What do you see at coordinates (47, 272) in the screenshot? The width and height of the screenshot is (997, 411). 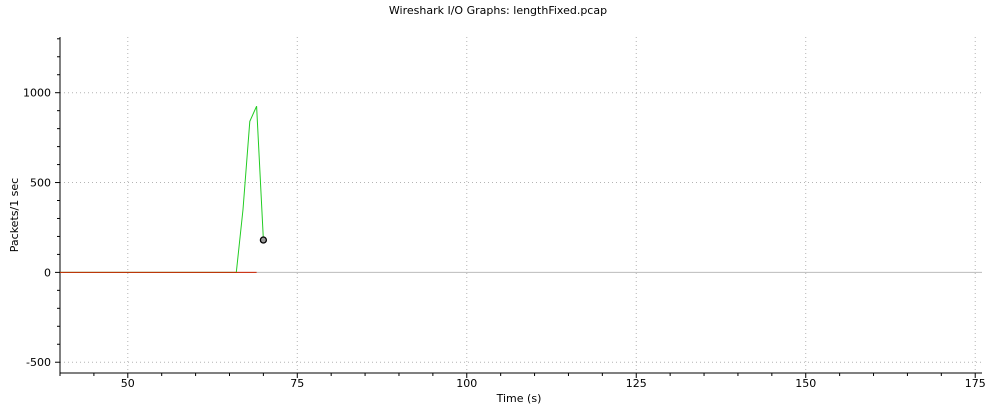 I see `y-tick-label: 0` at bounding box center [47, 272].